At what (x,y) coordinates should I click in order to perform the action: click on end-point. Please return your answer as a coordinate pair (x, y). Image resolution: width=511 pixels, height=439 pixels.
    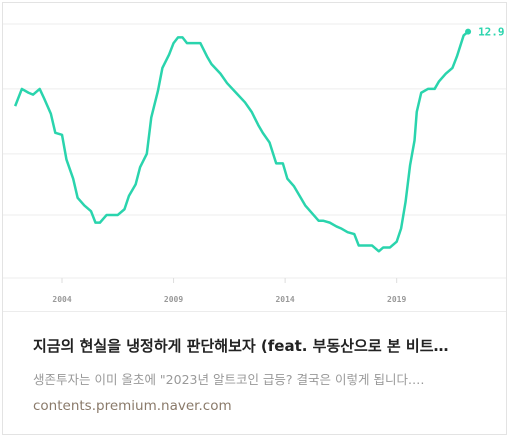
    Looking at the image, I should click on (468, 31).